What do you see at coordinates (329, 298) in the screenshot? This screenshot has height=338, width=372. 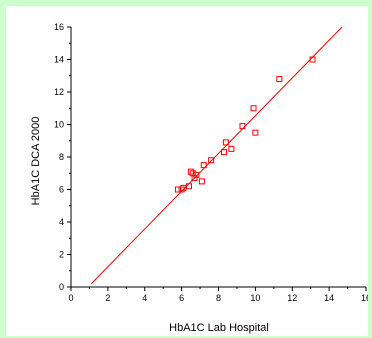 I see `x-tick-label: 14` at bounding box center [329, 298].